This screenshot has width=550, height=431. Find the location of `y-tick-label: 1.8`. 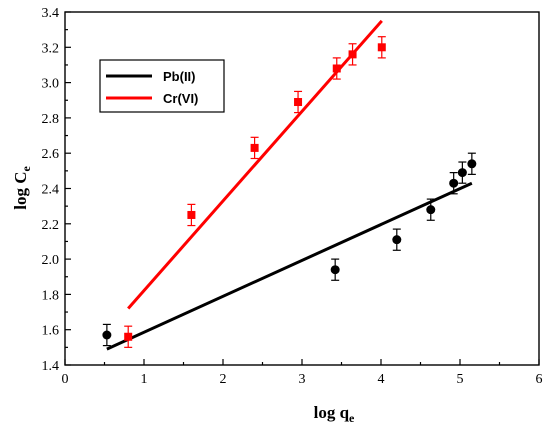

y-tick-label: 1.8 is located at coordinates (51, 295).